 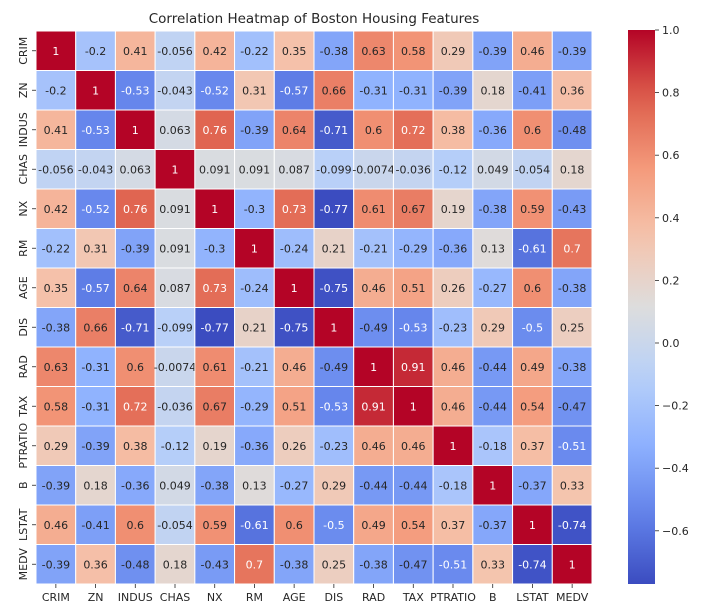 What do you see at coordinates (294, 485) in the screenshot?
I see `cell-label: -0.27` at bounding box center [294, 485].